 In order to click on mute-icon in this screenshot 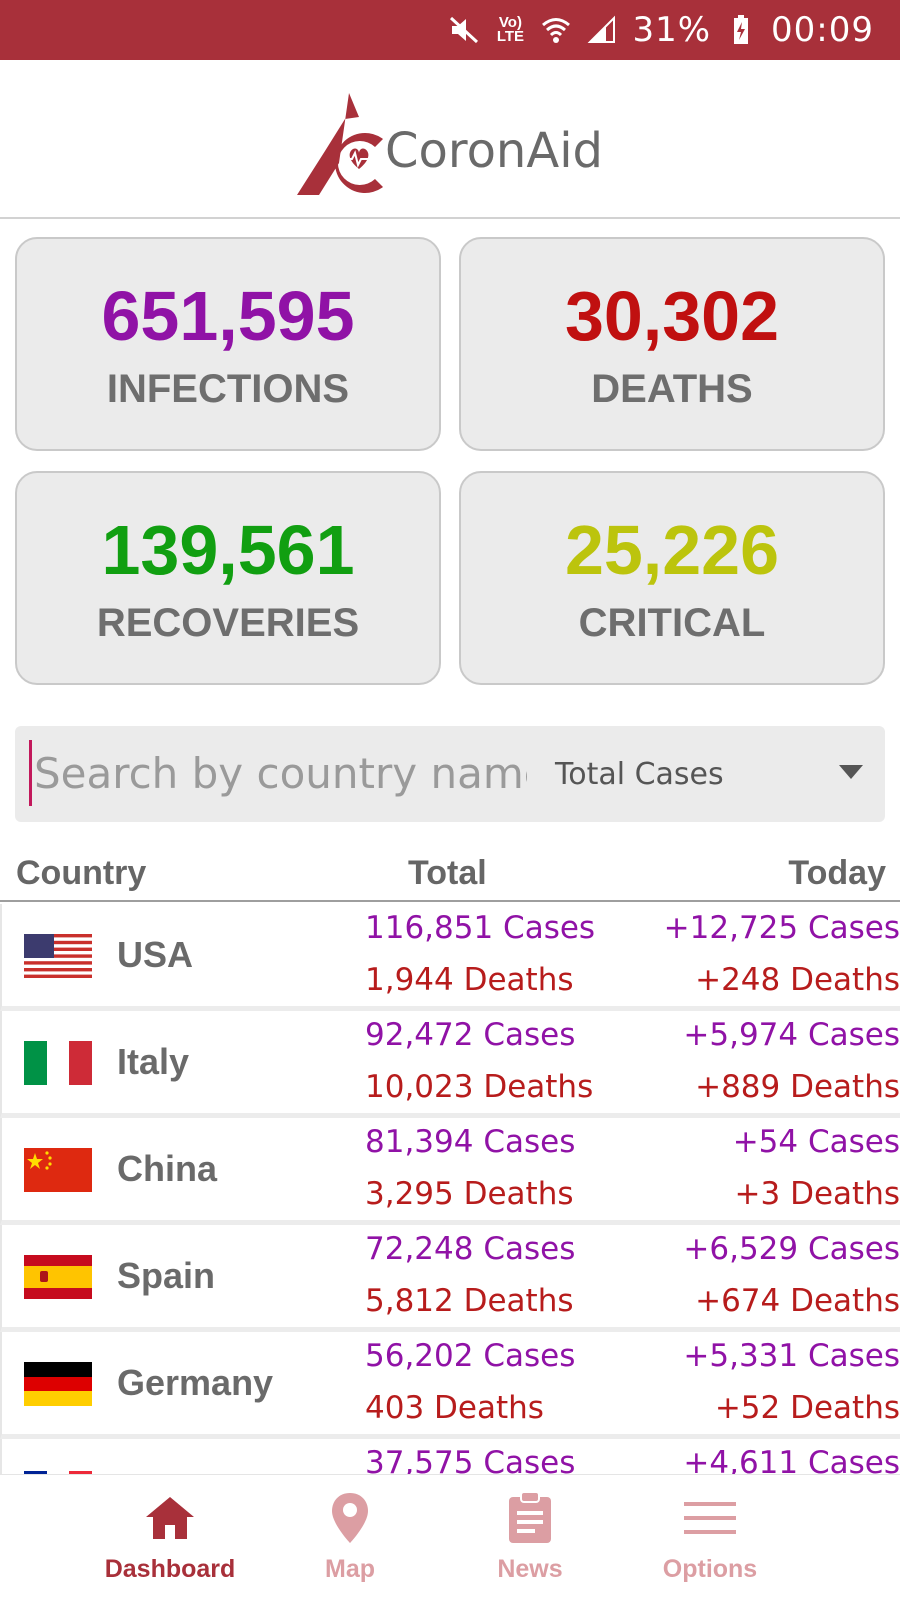, I will do `click(464, 30)`.